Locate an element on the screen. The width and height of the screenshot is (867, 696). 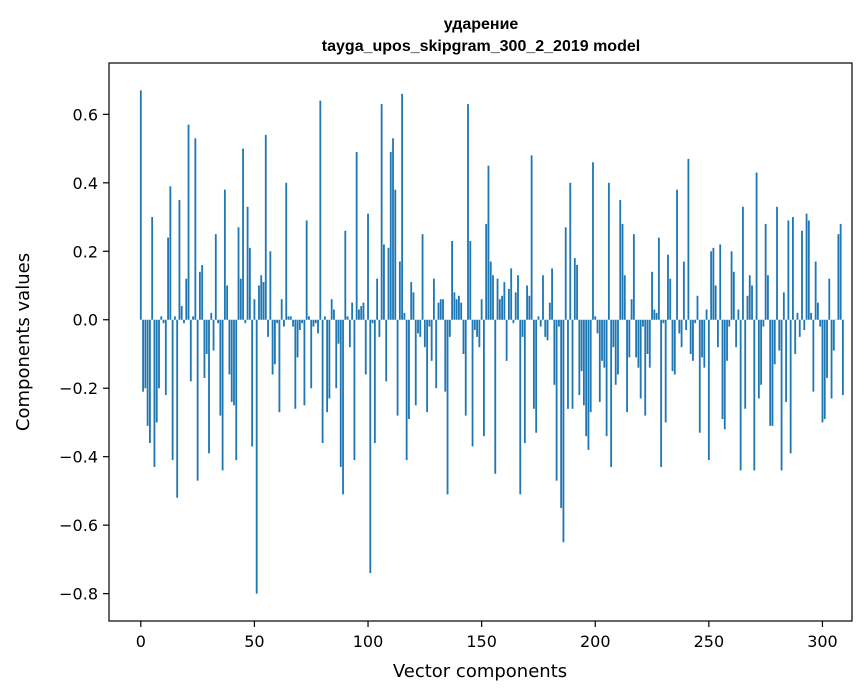
y-tick-label: 0.6 is located at coordinates (85, 114).